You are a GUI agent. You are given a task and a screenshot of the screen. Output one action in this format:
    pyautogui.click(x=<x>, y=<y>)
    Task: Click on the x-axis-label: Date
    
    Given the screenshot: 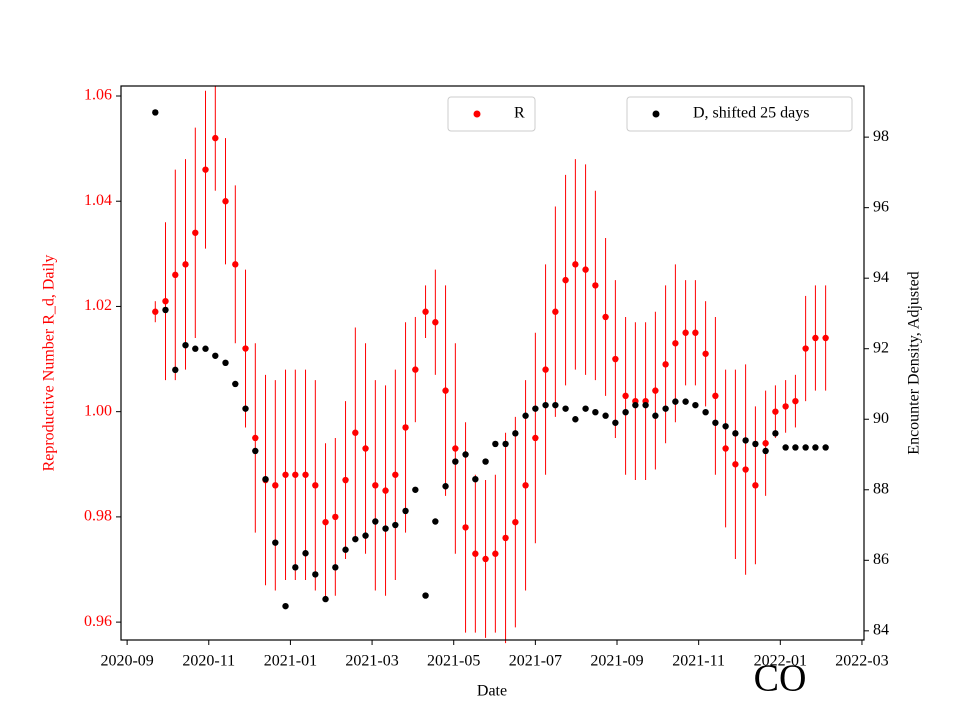 What is the action you would take?
    pyautogui.click(x=492, y=691)
    